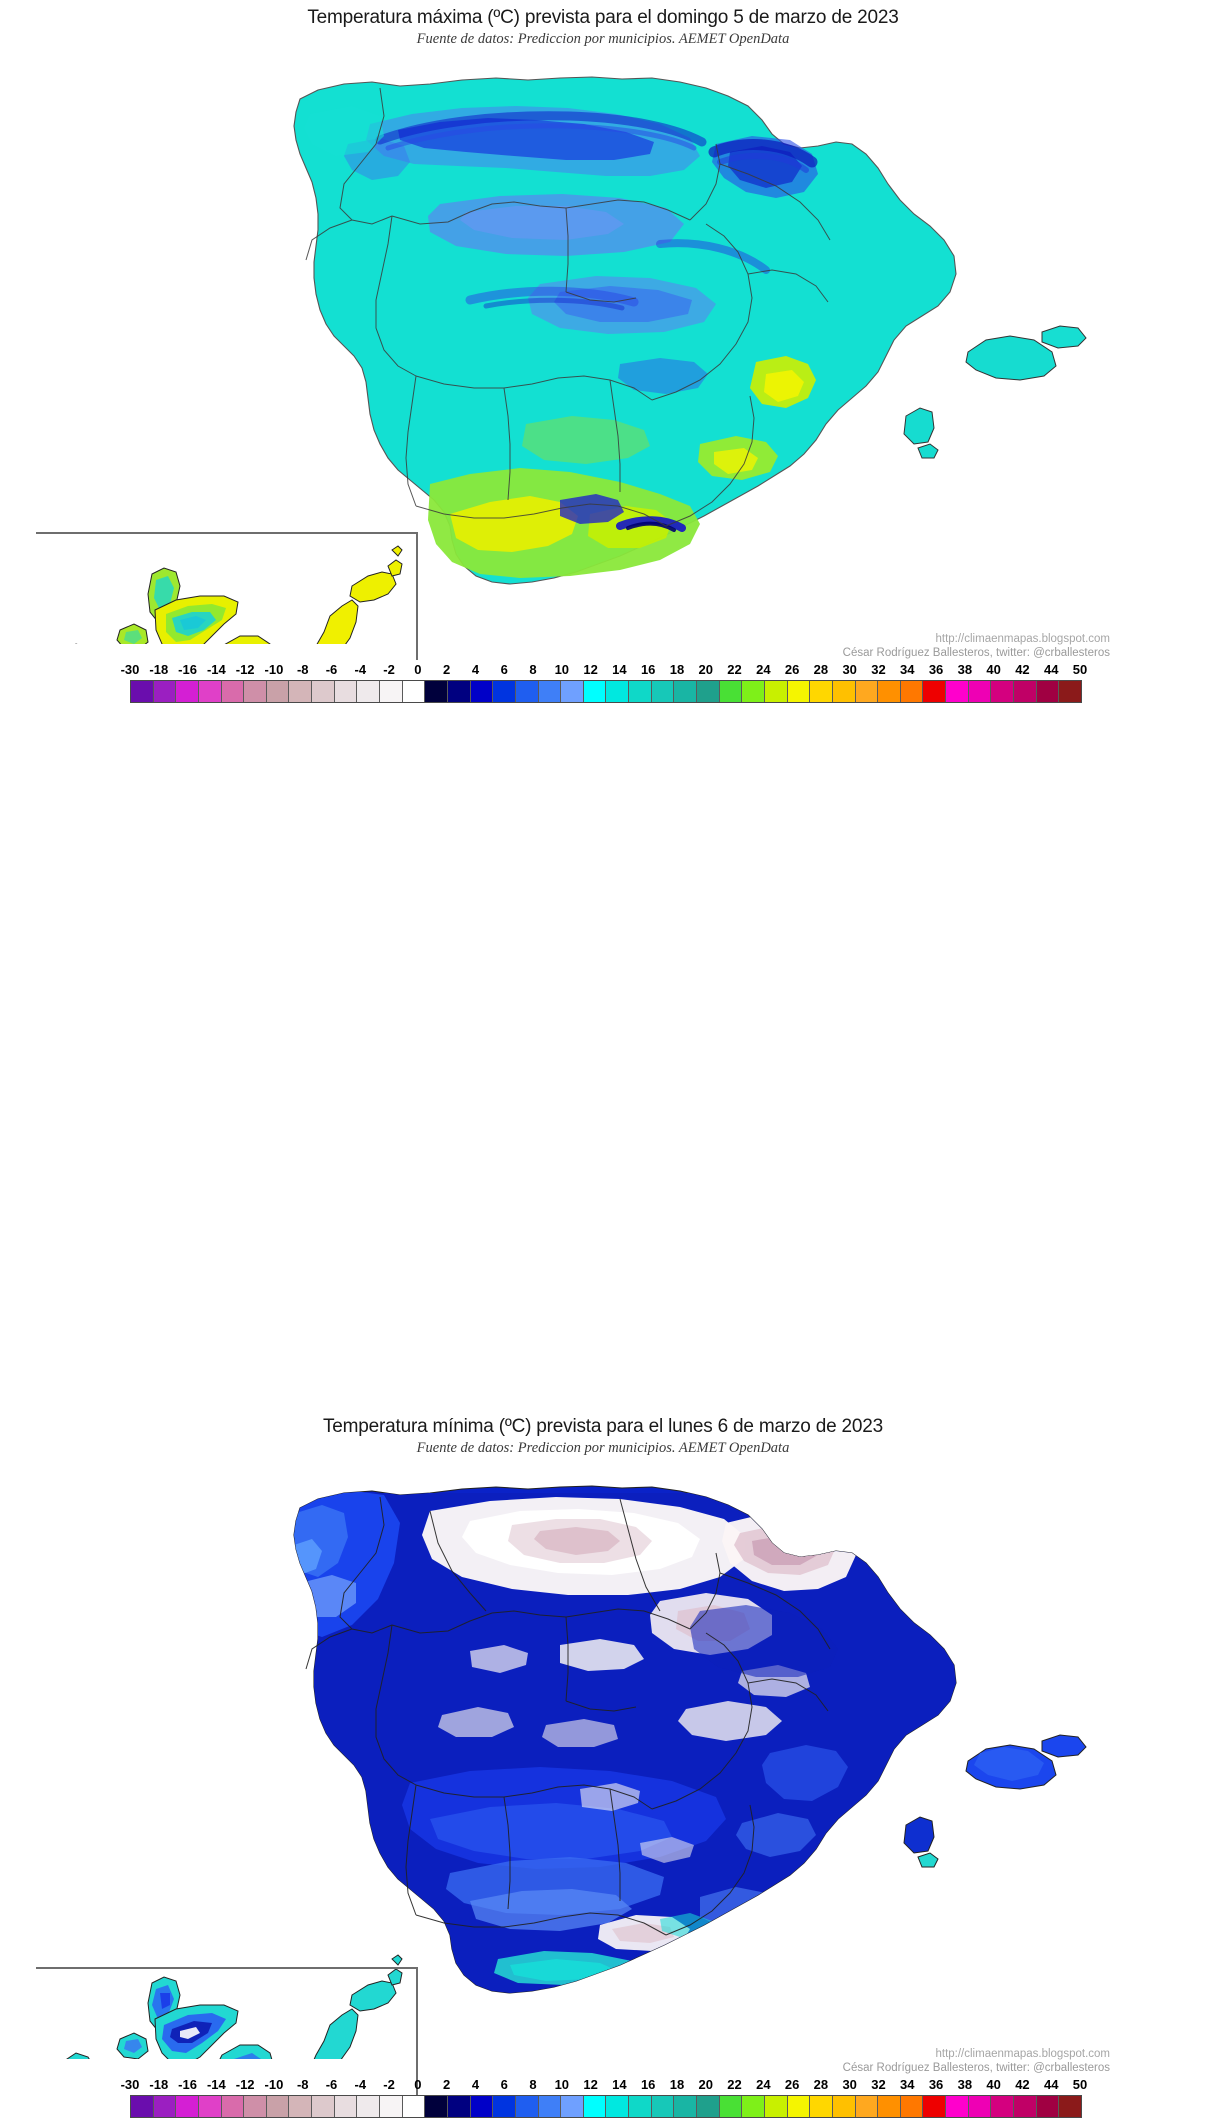 Image resolution: width=1206 pixels, height=2118 pixels. Describe the element at coordinates (187, 2084) in the screenshot. I see `colorbar-tick-minima-neg16: -16` at that location.